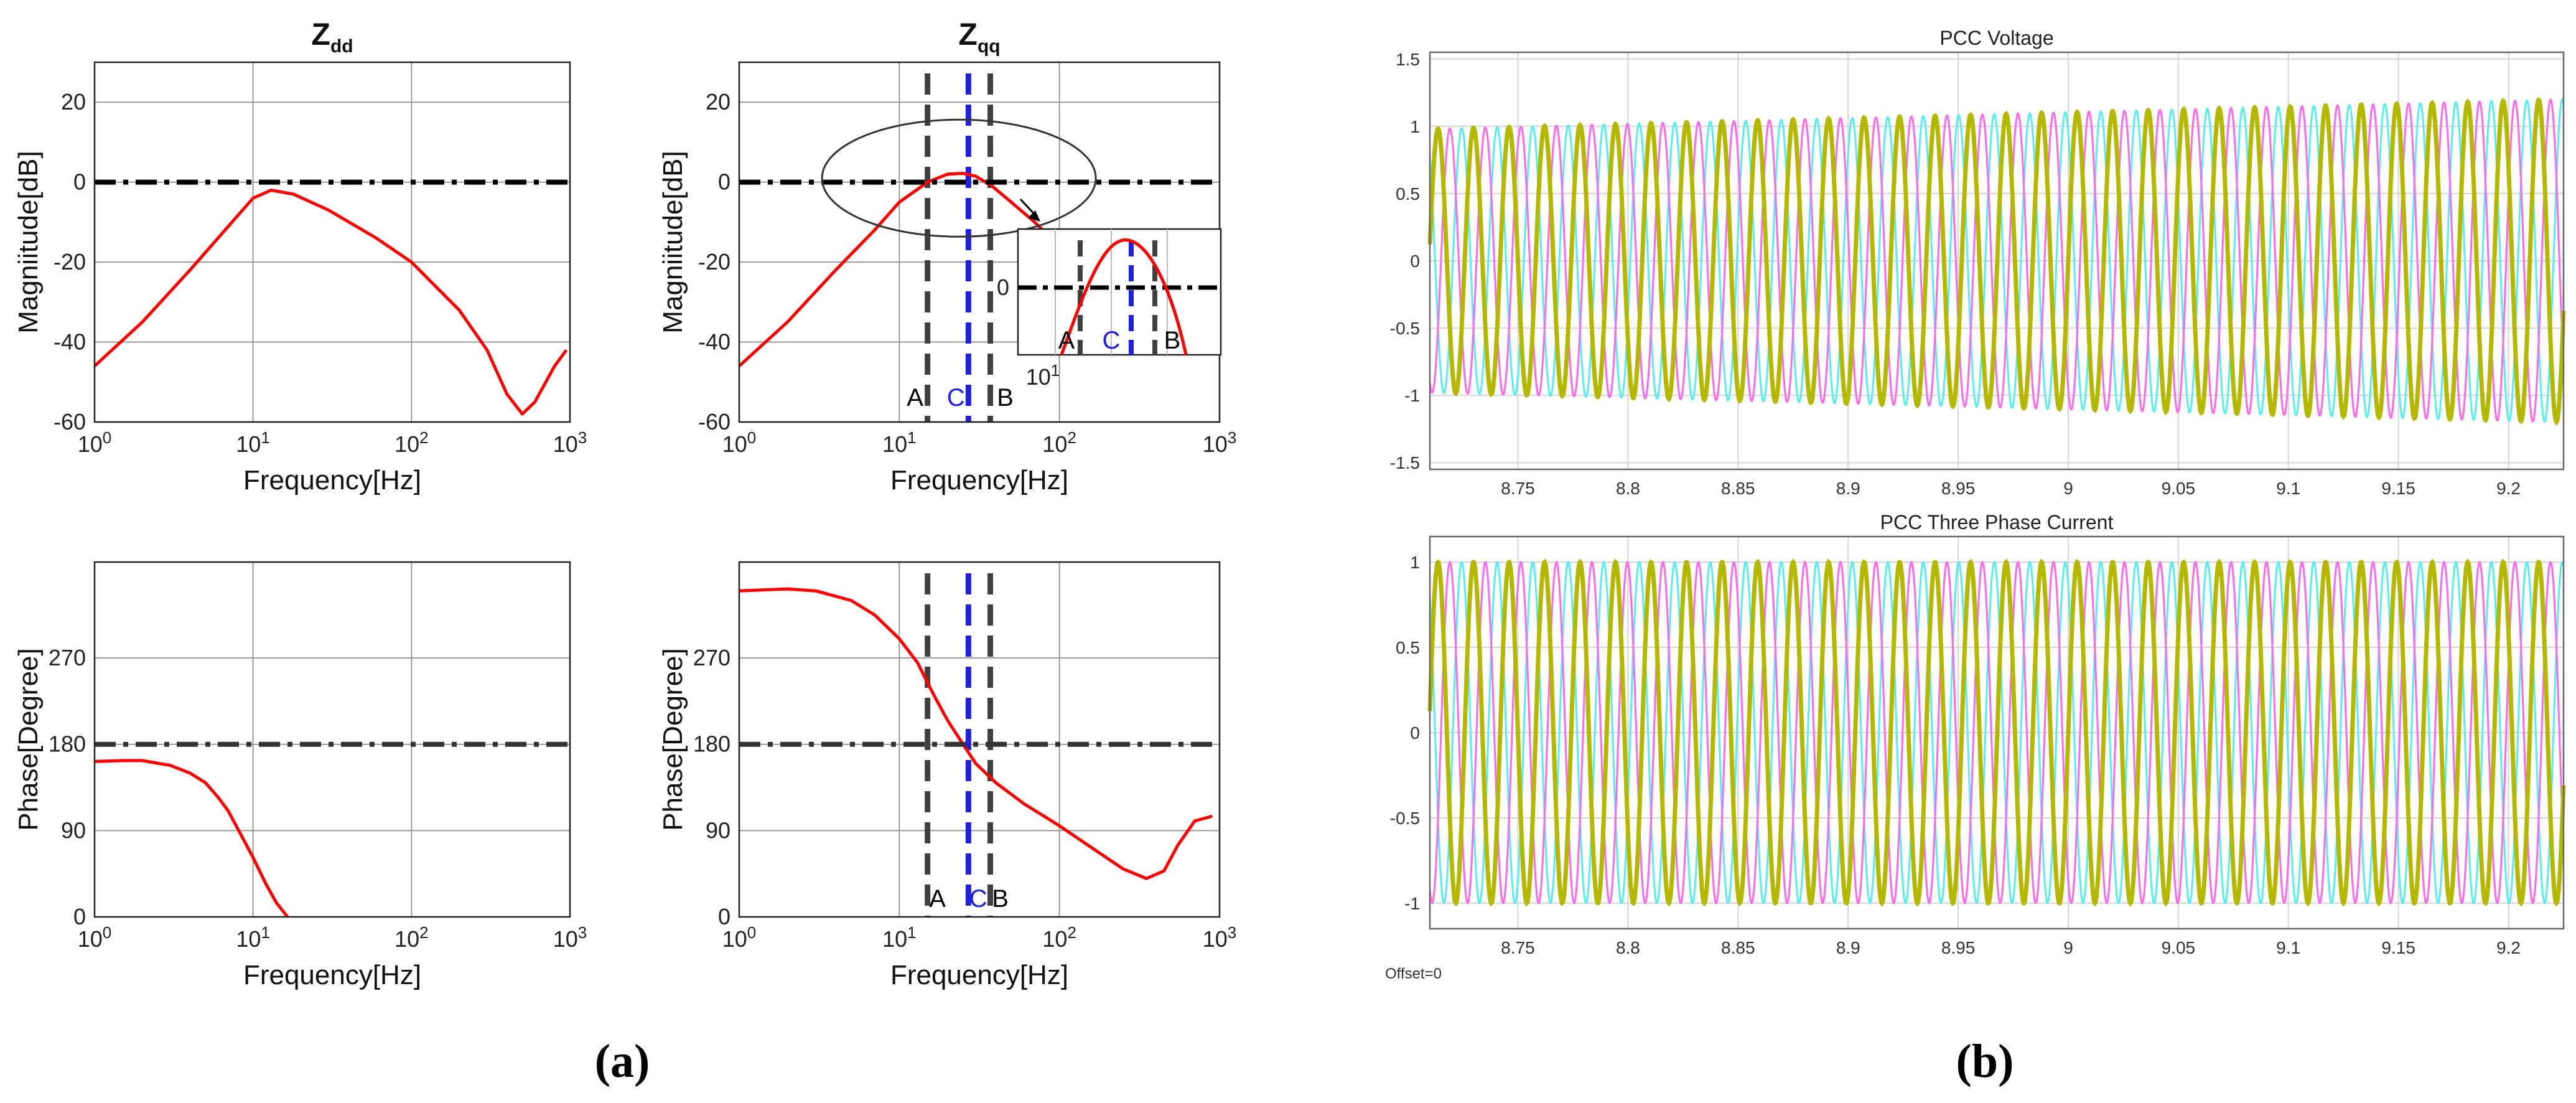 The height and width of the screenshot is (1103, 2576). I want to click on y-tick-label: -1.5, so click(1405, 462).